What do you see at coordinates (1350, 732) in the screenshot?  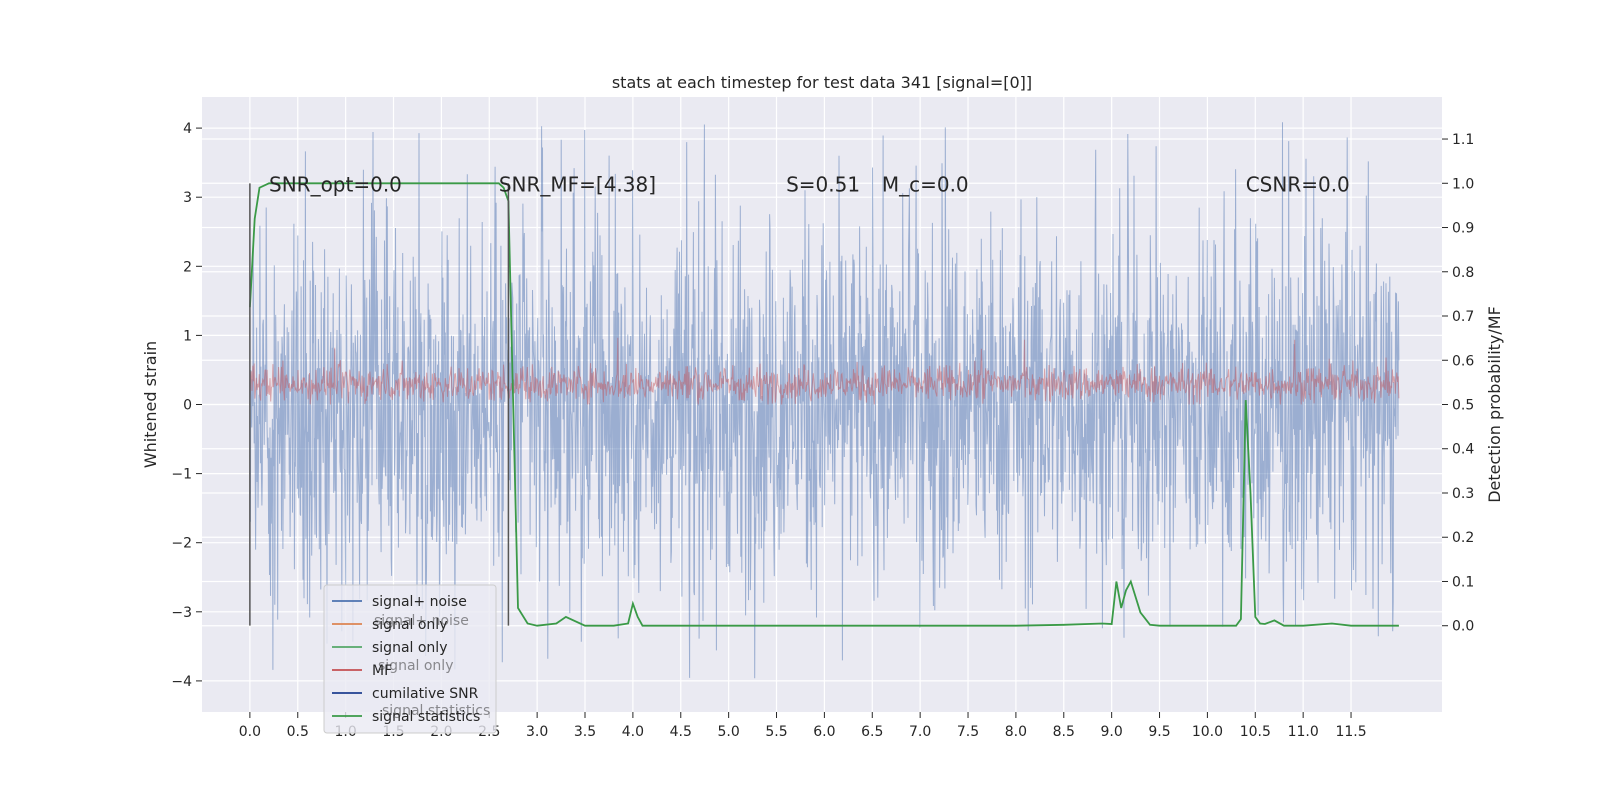 I see `x-tick-label: 11.5` at bounding box center [1350, 732].